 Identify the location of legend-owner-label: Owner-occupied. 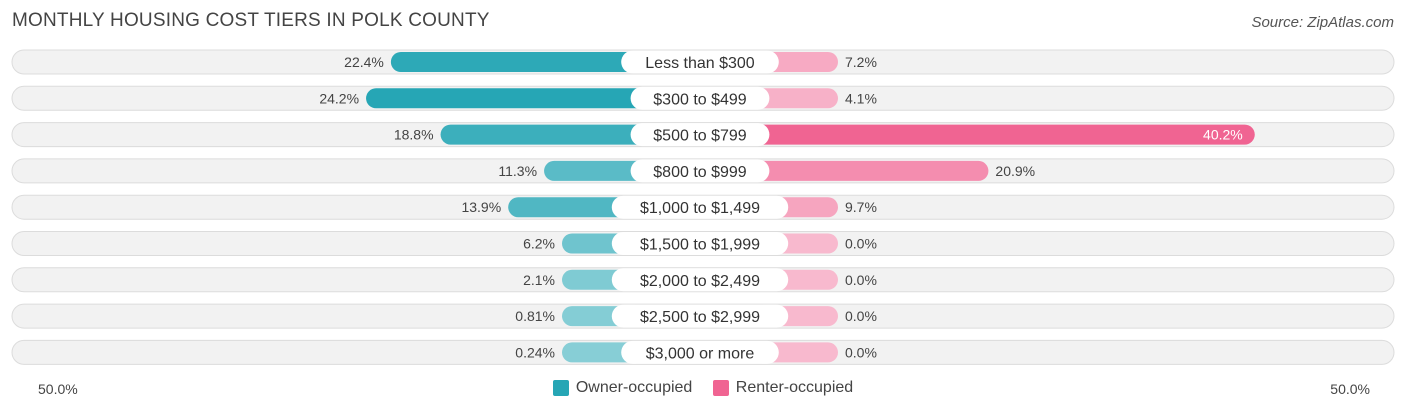
(634, 387).